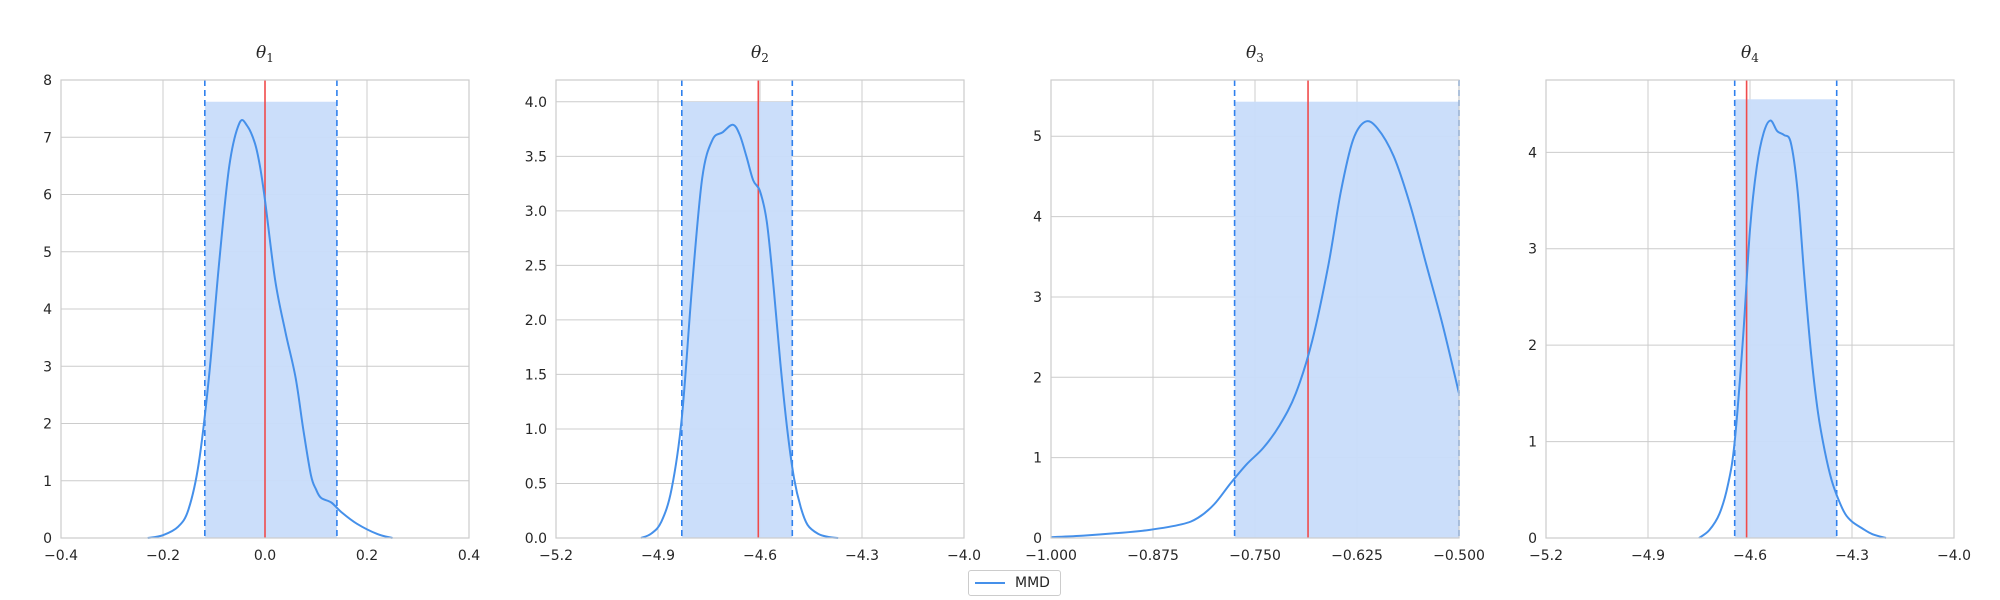 Image resolution: width=2000 pixels, height=600 pixels. Describe the element at coordinates (536, 212) in the screenshot. I see `y-tick-label: 3.0` at that location.